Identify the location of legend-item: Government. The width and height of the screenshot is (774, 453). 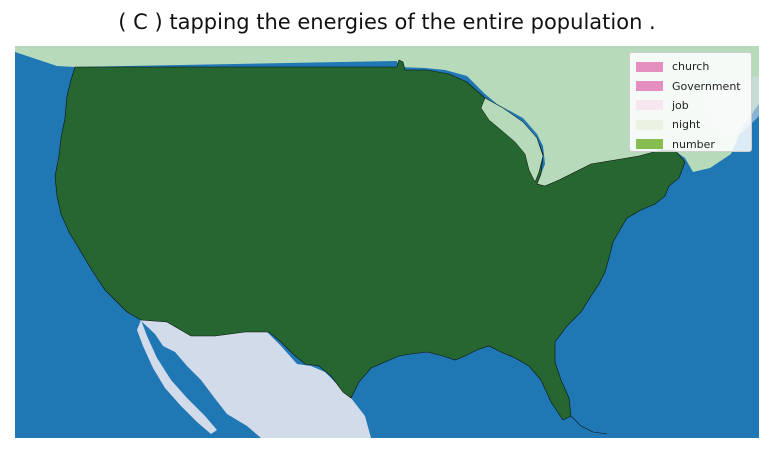
(690, 85).